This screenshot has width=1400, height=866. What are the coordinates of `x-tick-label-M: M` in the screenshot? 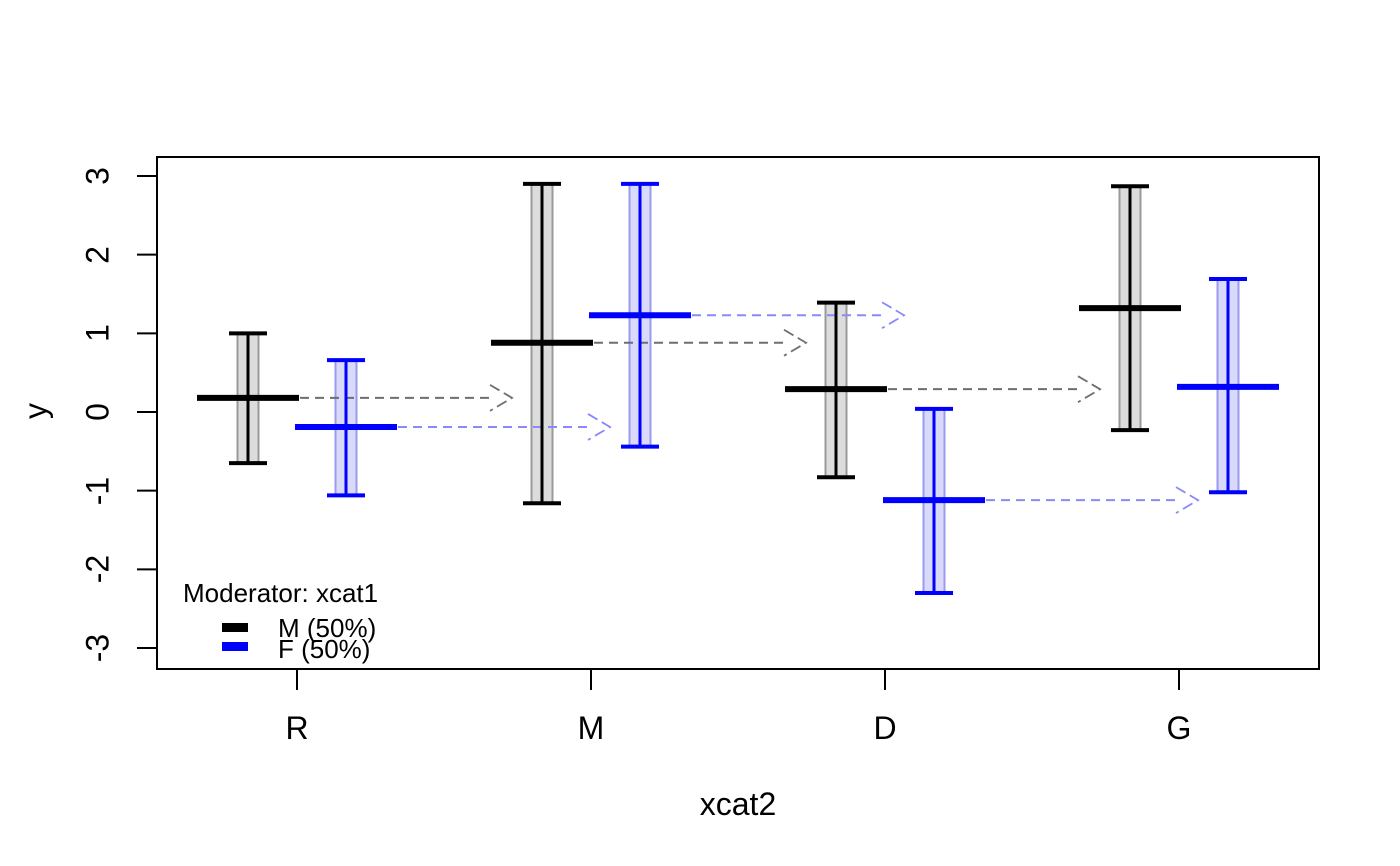 It's located at (591, 728).